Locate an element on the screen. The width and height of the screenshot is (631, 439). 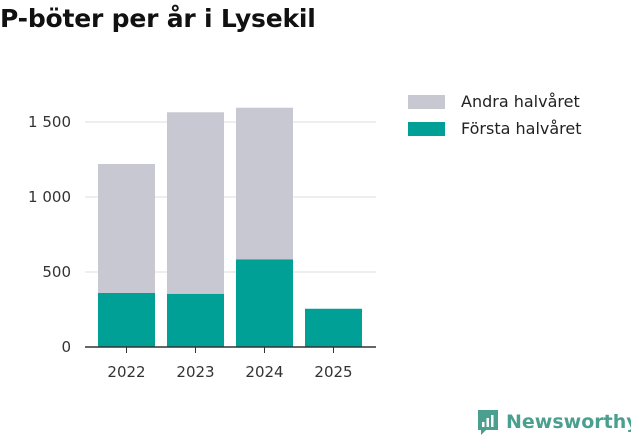
legend-label-andra: Andra halvåret is located at coordinates (520, 101).